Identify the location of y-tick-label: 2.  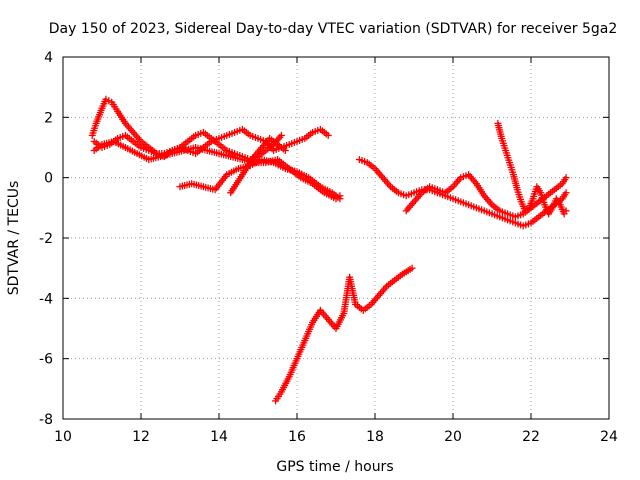
(48, 118).